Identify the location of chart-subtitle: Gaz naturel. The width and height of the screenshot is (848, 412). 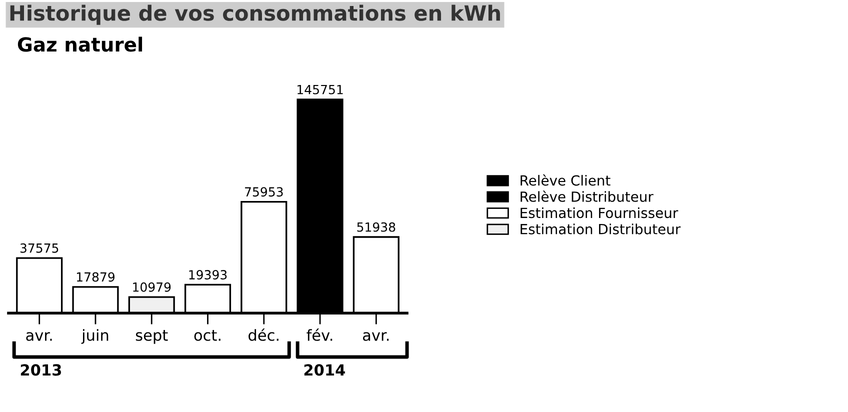
(80, 44).